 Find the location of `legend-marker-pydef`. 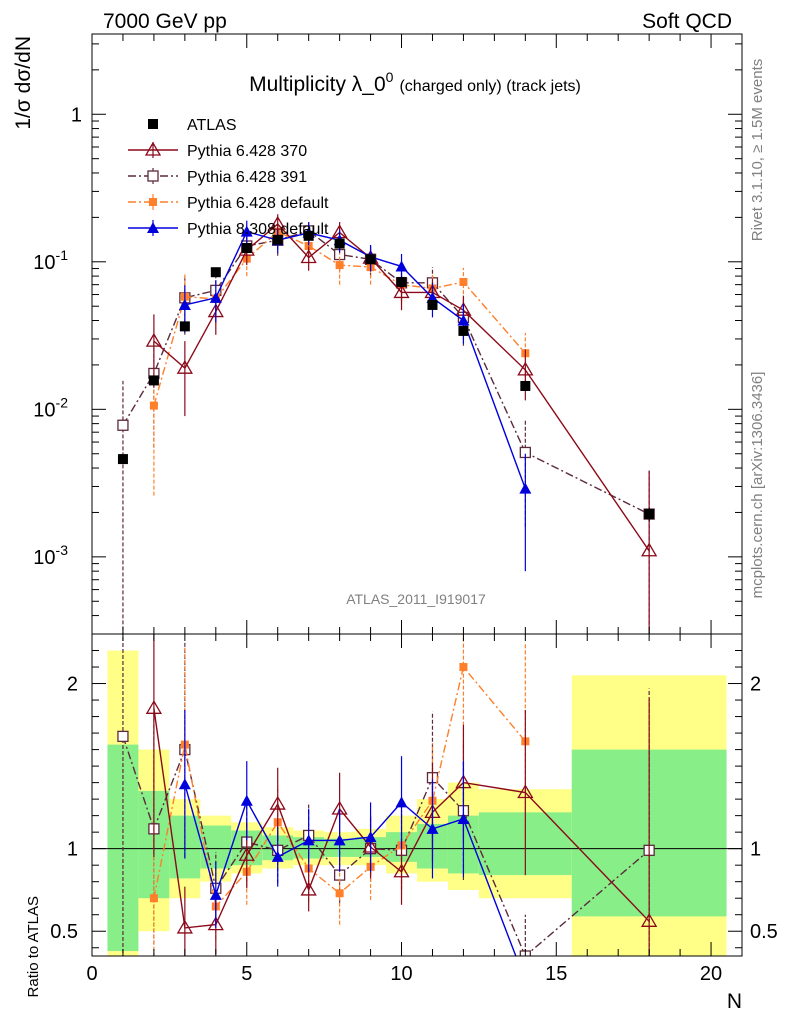

legend-marker-pydef is located at coordinates (153, 202).